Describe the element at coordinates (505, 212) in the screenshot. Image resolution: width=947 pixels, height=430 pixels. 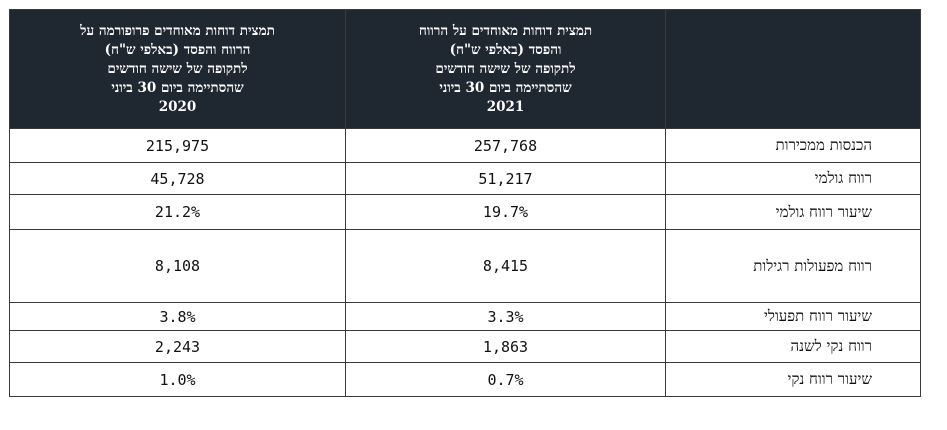
I see `value-2021: 19.7%` at that location.